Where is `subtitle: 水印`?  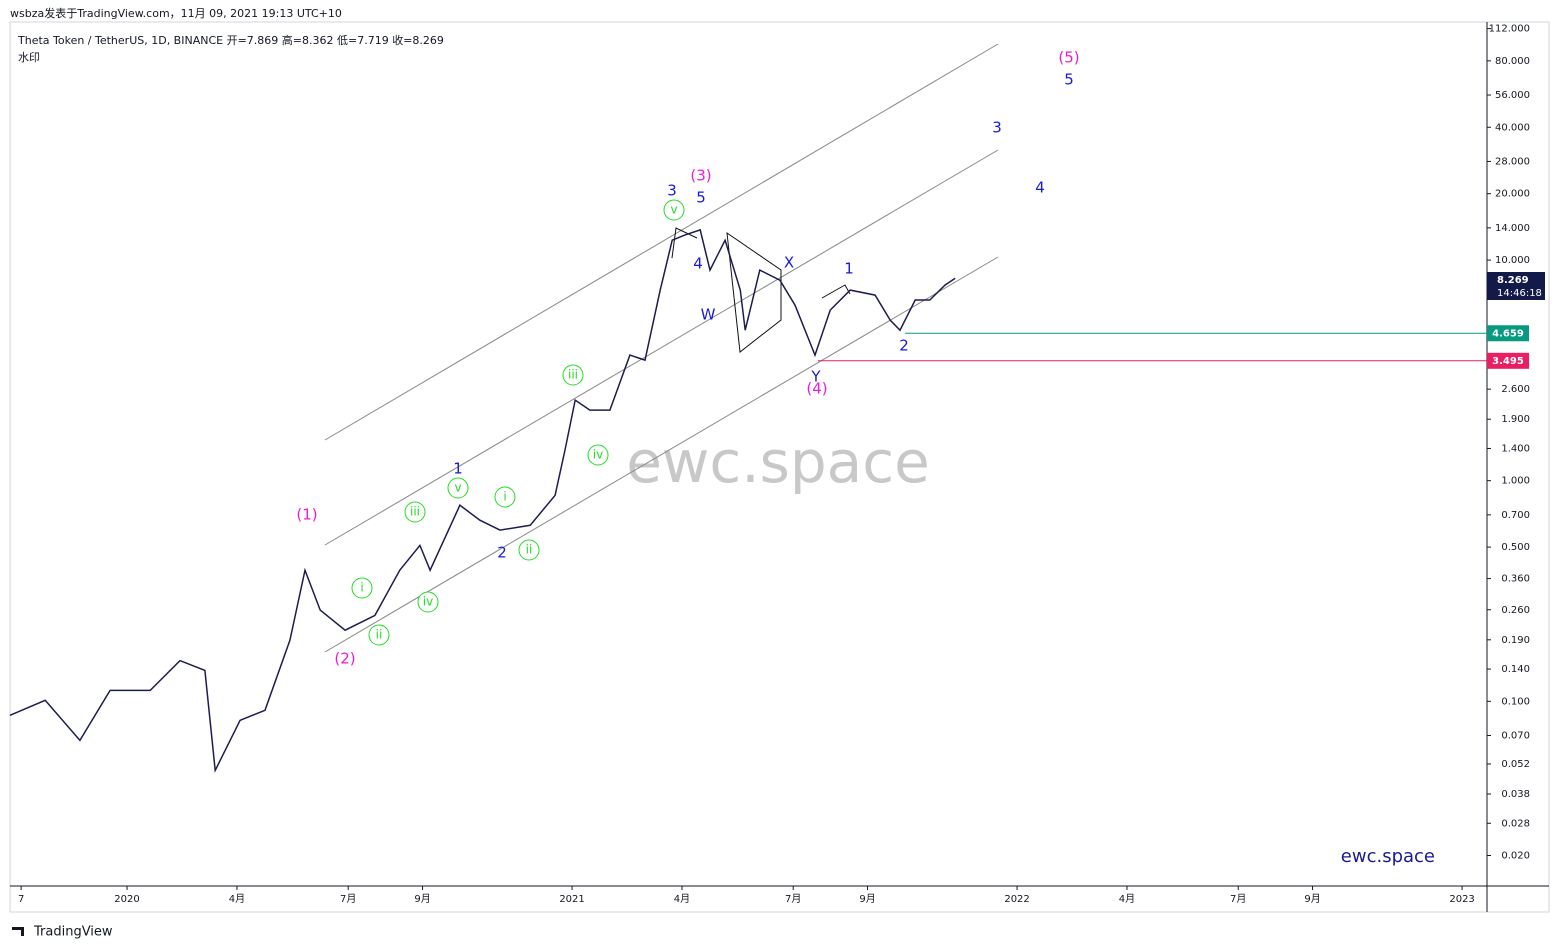 subtitle: 水印 is located at coordinates (29, 57).